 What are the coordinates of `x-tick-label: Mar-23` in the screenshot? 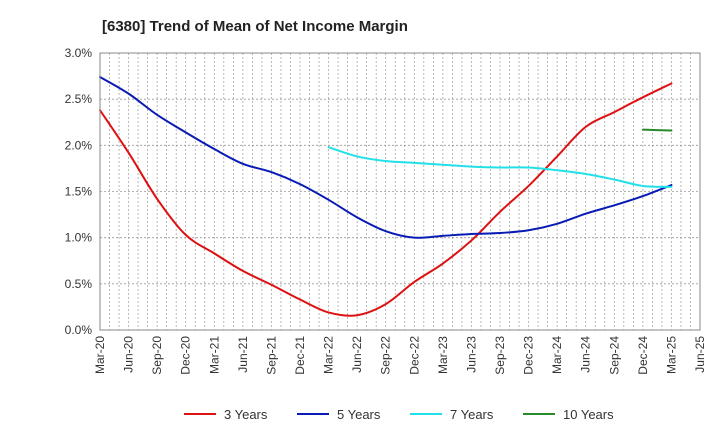 It's located at (443, 355).